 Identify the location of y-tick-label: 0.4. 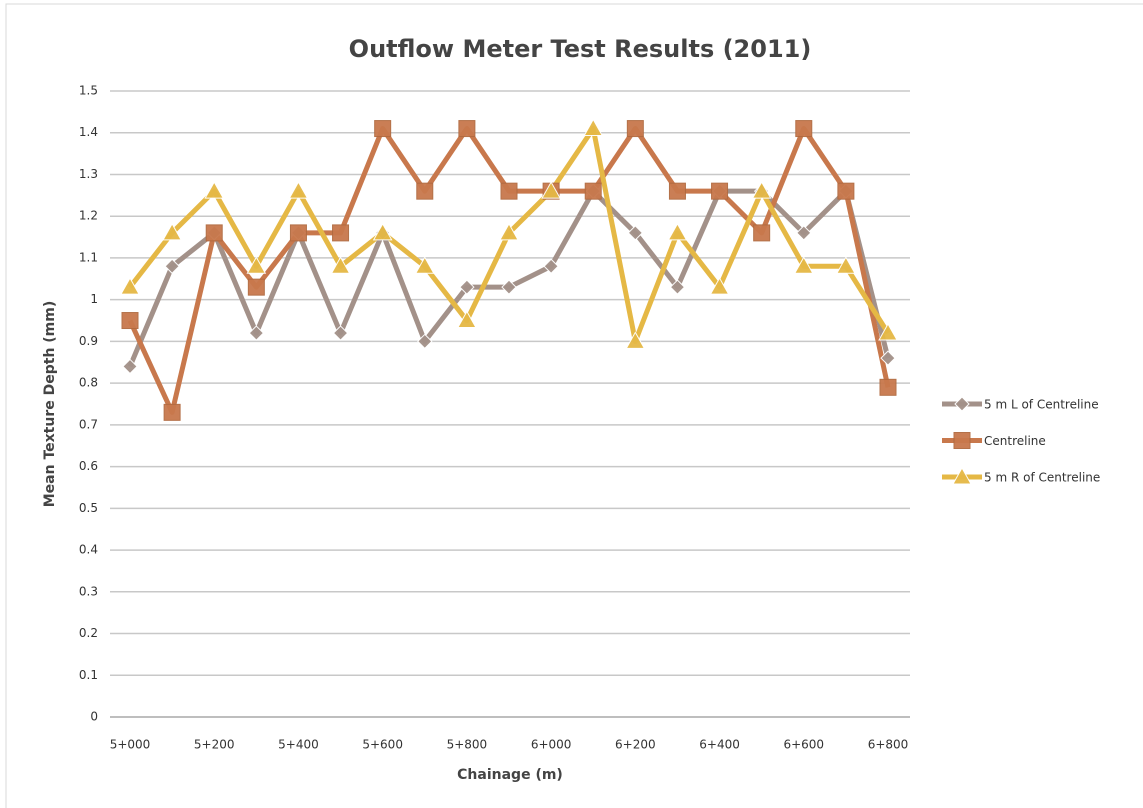
(88, 550).